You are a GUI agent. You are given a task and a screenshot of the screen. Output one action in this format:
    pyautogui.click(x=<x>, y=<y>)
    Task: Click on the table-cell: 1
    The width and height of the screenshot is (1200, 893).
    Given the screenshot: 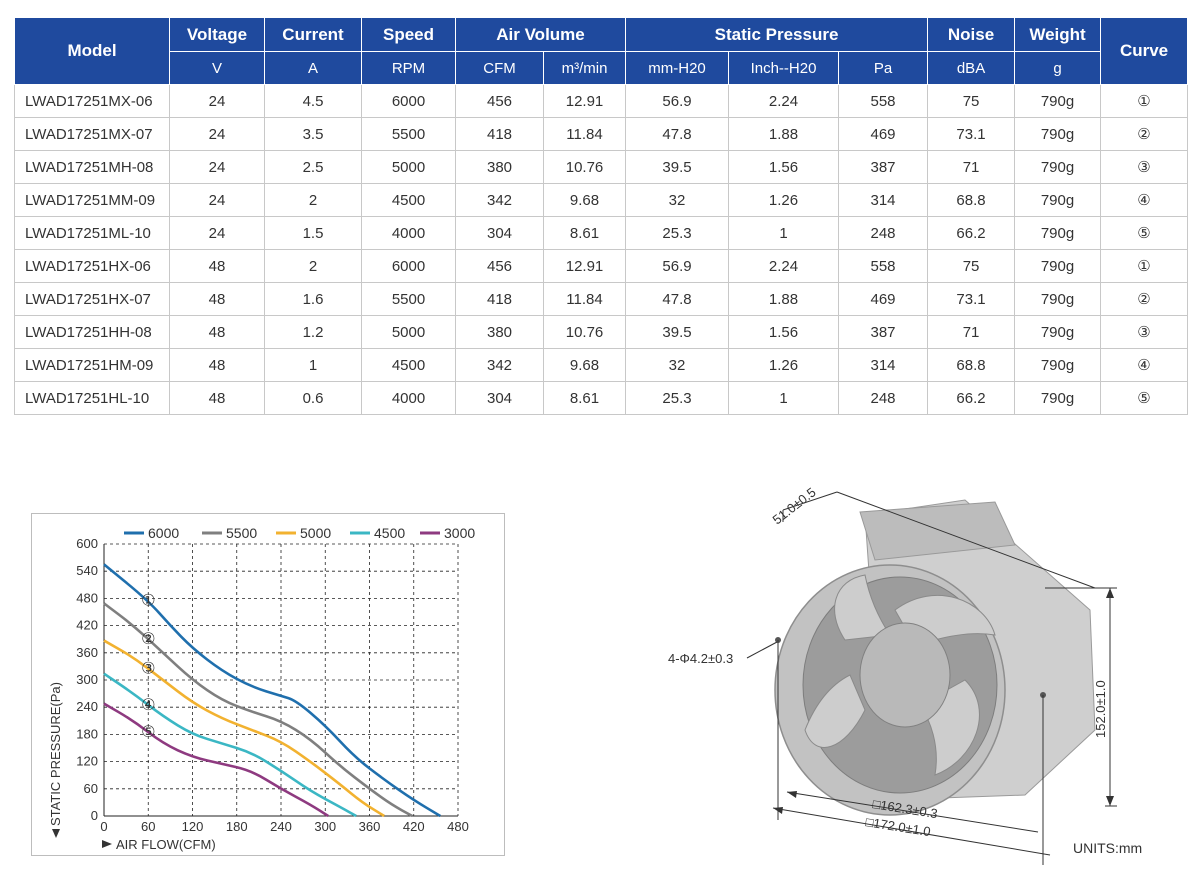 What is the action you would take?
    pyautogui.click(x=784, y=233)
    